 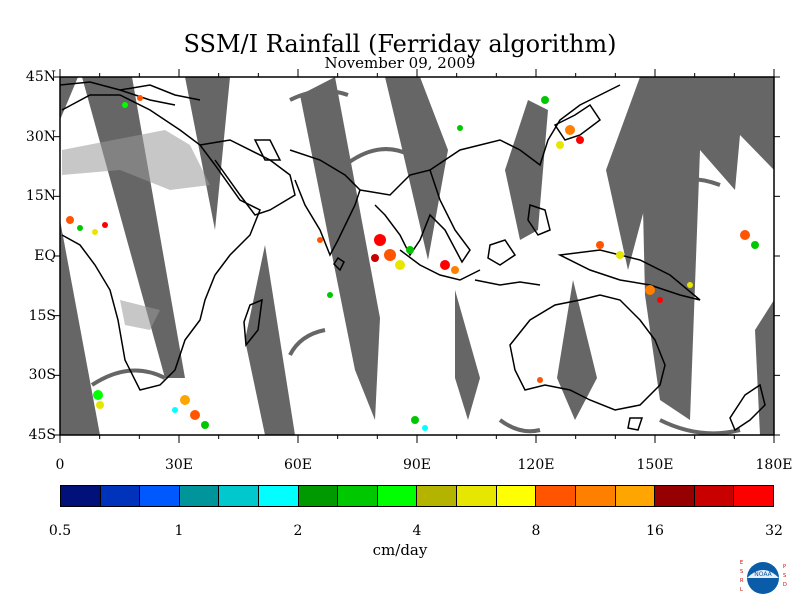 What do you see at coordinates (40, 196) in the screenshot?
I see `lat-label: 15N` at bounding box center [40, 196].